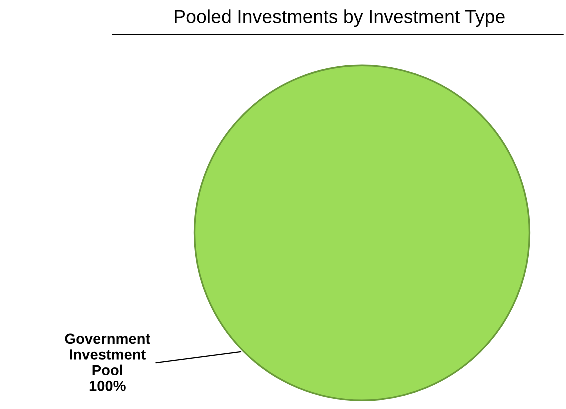 This screenshot has width=566, height=409. Describe the element at coordinates (340, 19) in the screenshot. I see `chart-title: Pooled Investments by Investment Type` at that location.